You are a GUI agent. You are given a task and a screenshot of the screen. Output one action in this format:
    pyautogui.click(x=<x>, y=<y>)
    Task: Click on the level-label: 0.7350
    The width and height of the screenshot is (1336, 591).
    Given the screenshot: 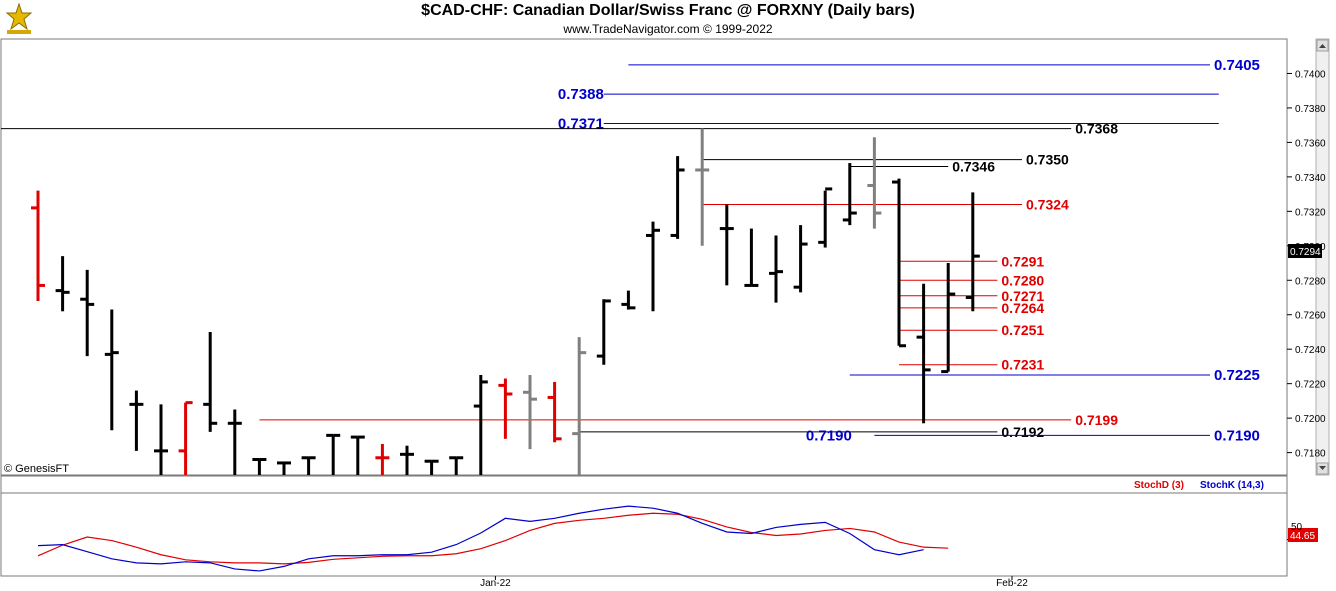 What is the action you would take?
    pyautogui.click(x=1047, y=160)
    